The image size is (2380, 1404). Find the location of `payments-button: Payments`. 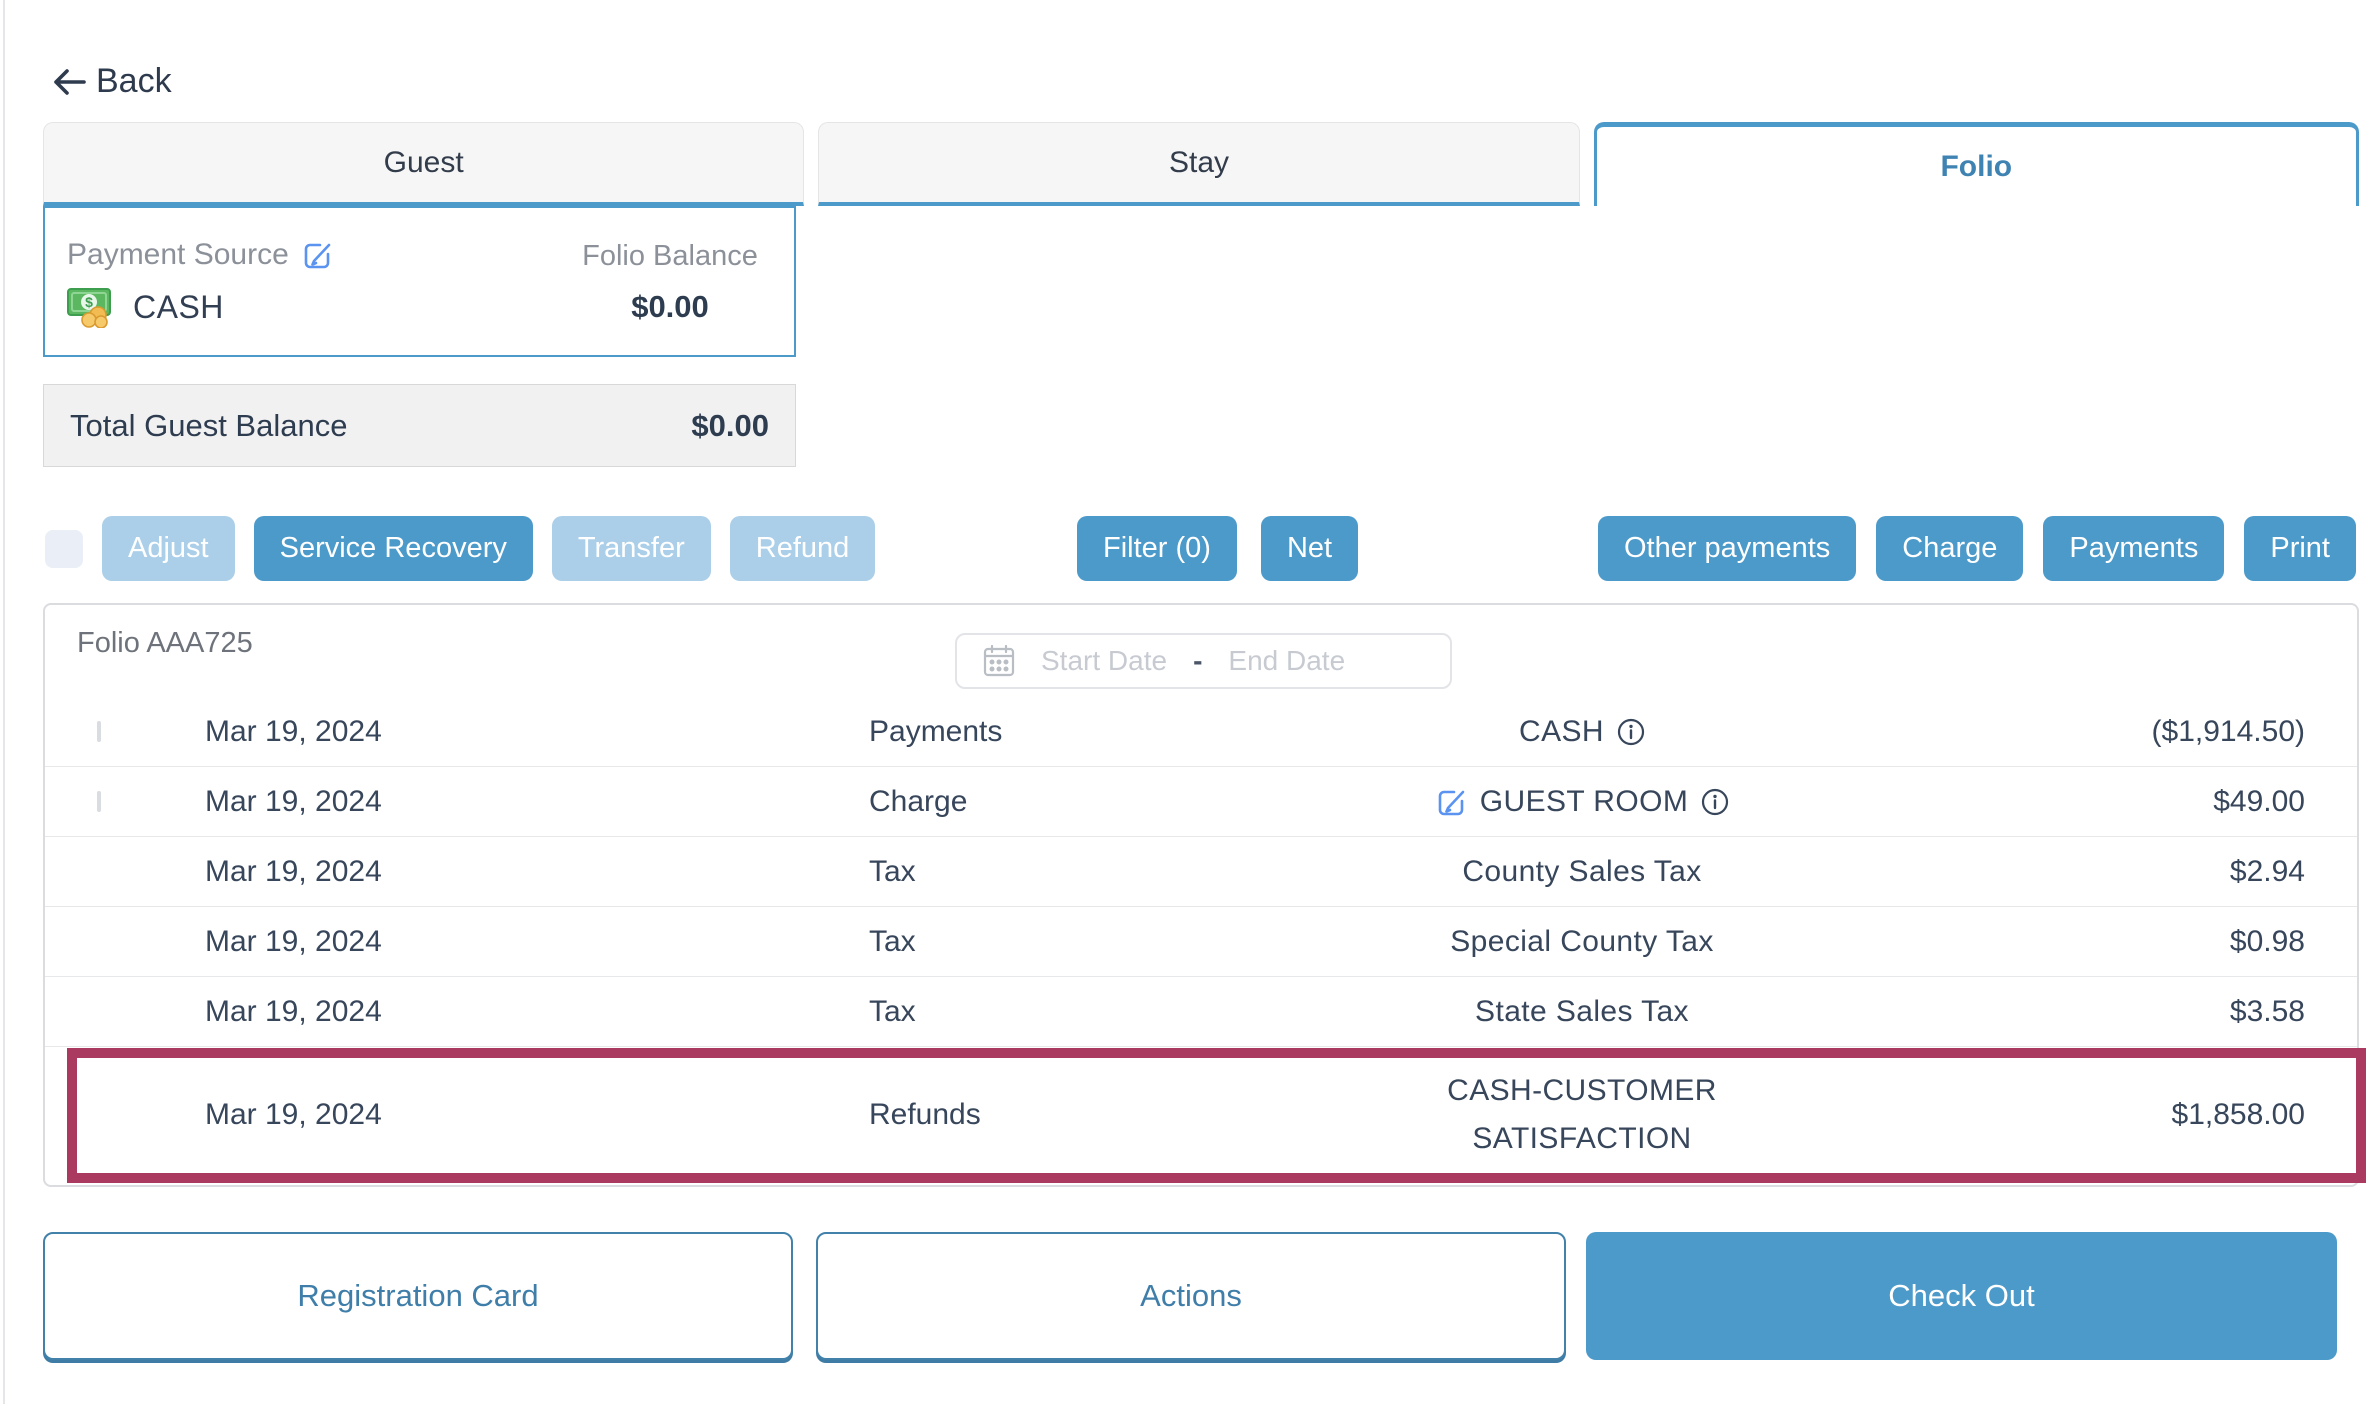

payments-button: Payments is located at coordinates (2134, 548).